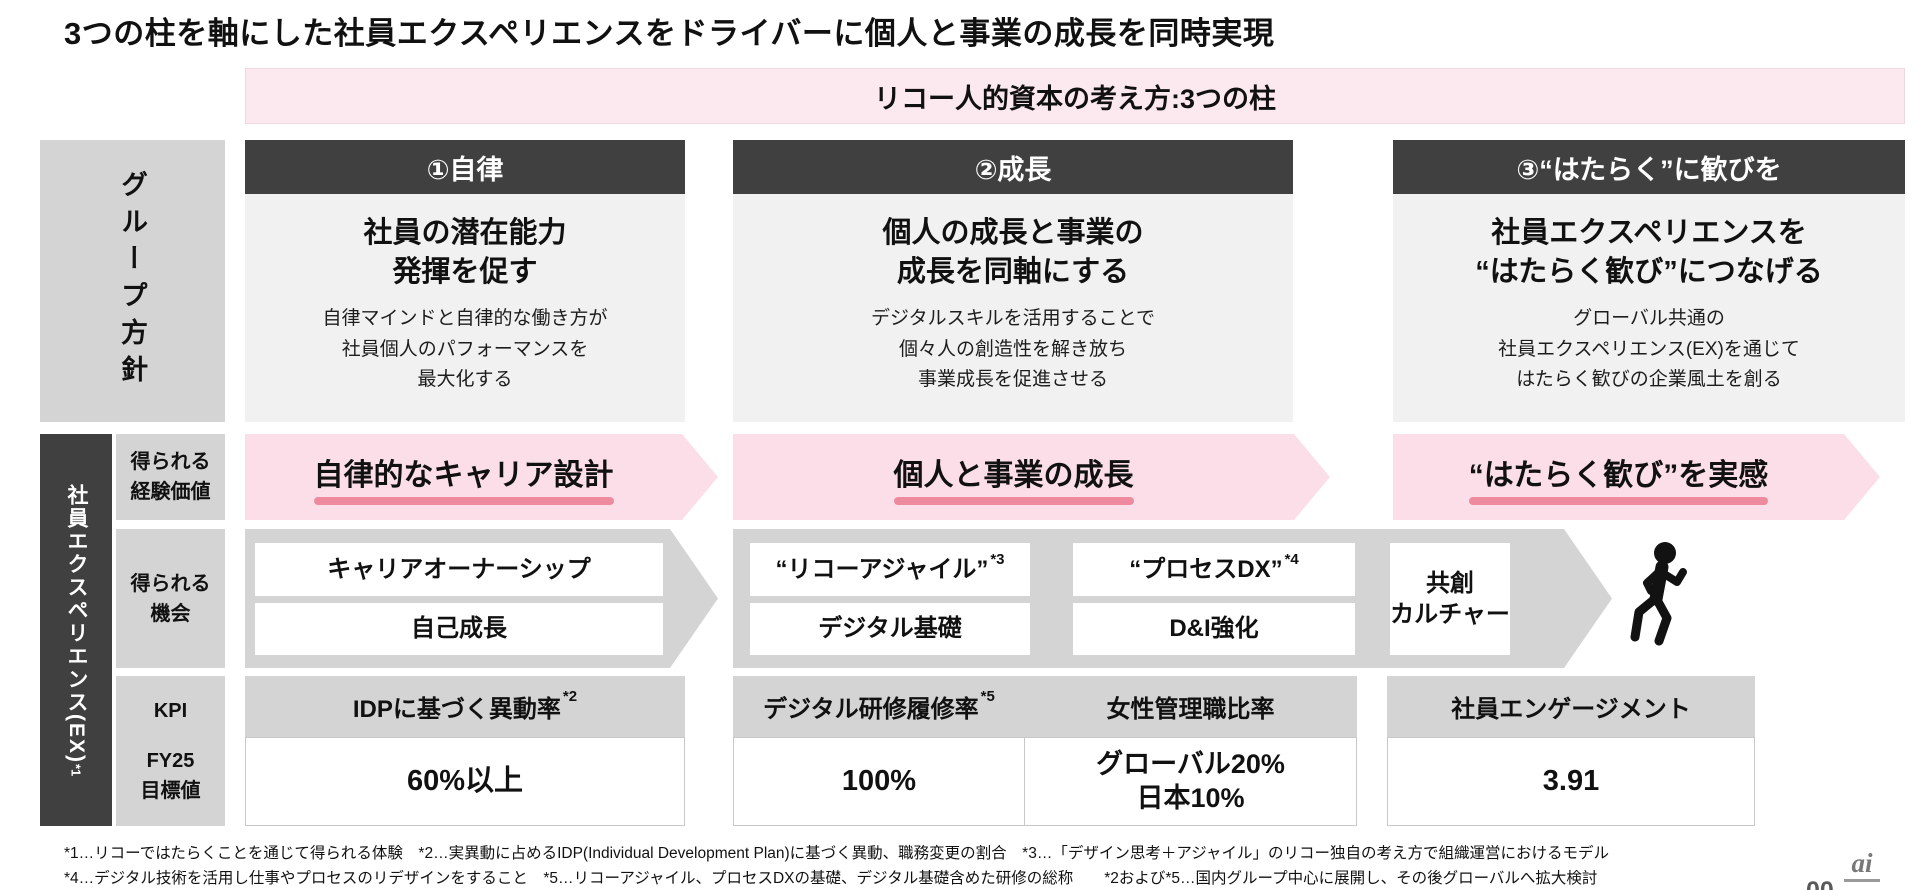 Image resolution: width=1918 pixels, height=890 pixels. What do you see at coordinates (465, 349) in the screenshot?
I see `pillar-1-description: 自律マインドと自律的な働き方が 社員個人のパフォーマンスを 最大化する` at bounding box center [465, 349].